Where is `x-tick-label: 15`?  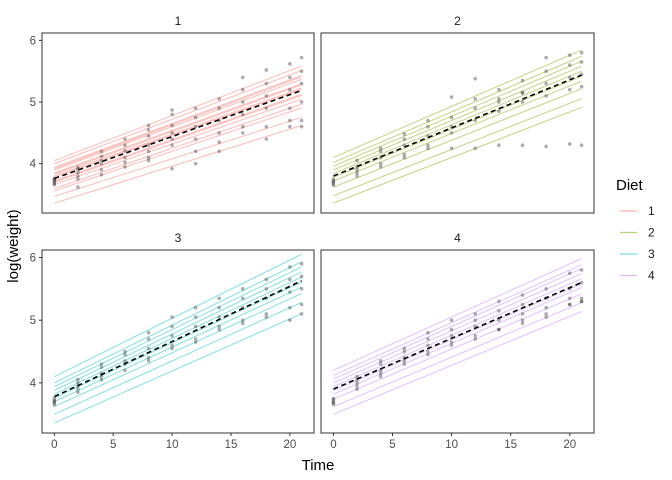
x-tick-label: 15 is located at coordinates (510, 445).